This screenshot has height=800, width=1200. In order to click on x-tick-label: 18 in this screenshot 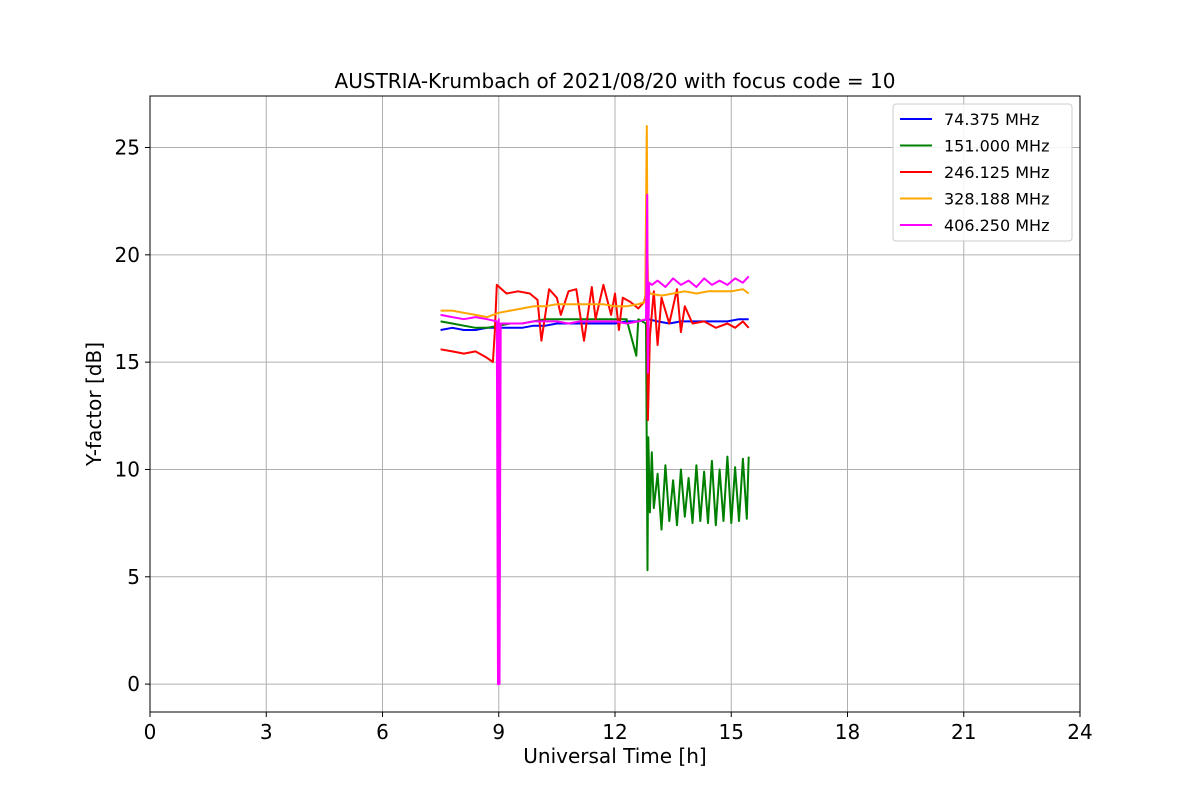, I will do `click(847, 732)`.